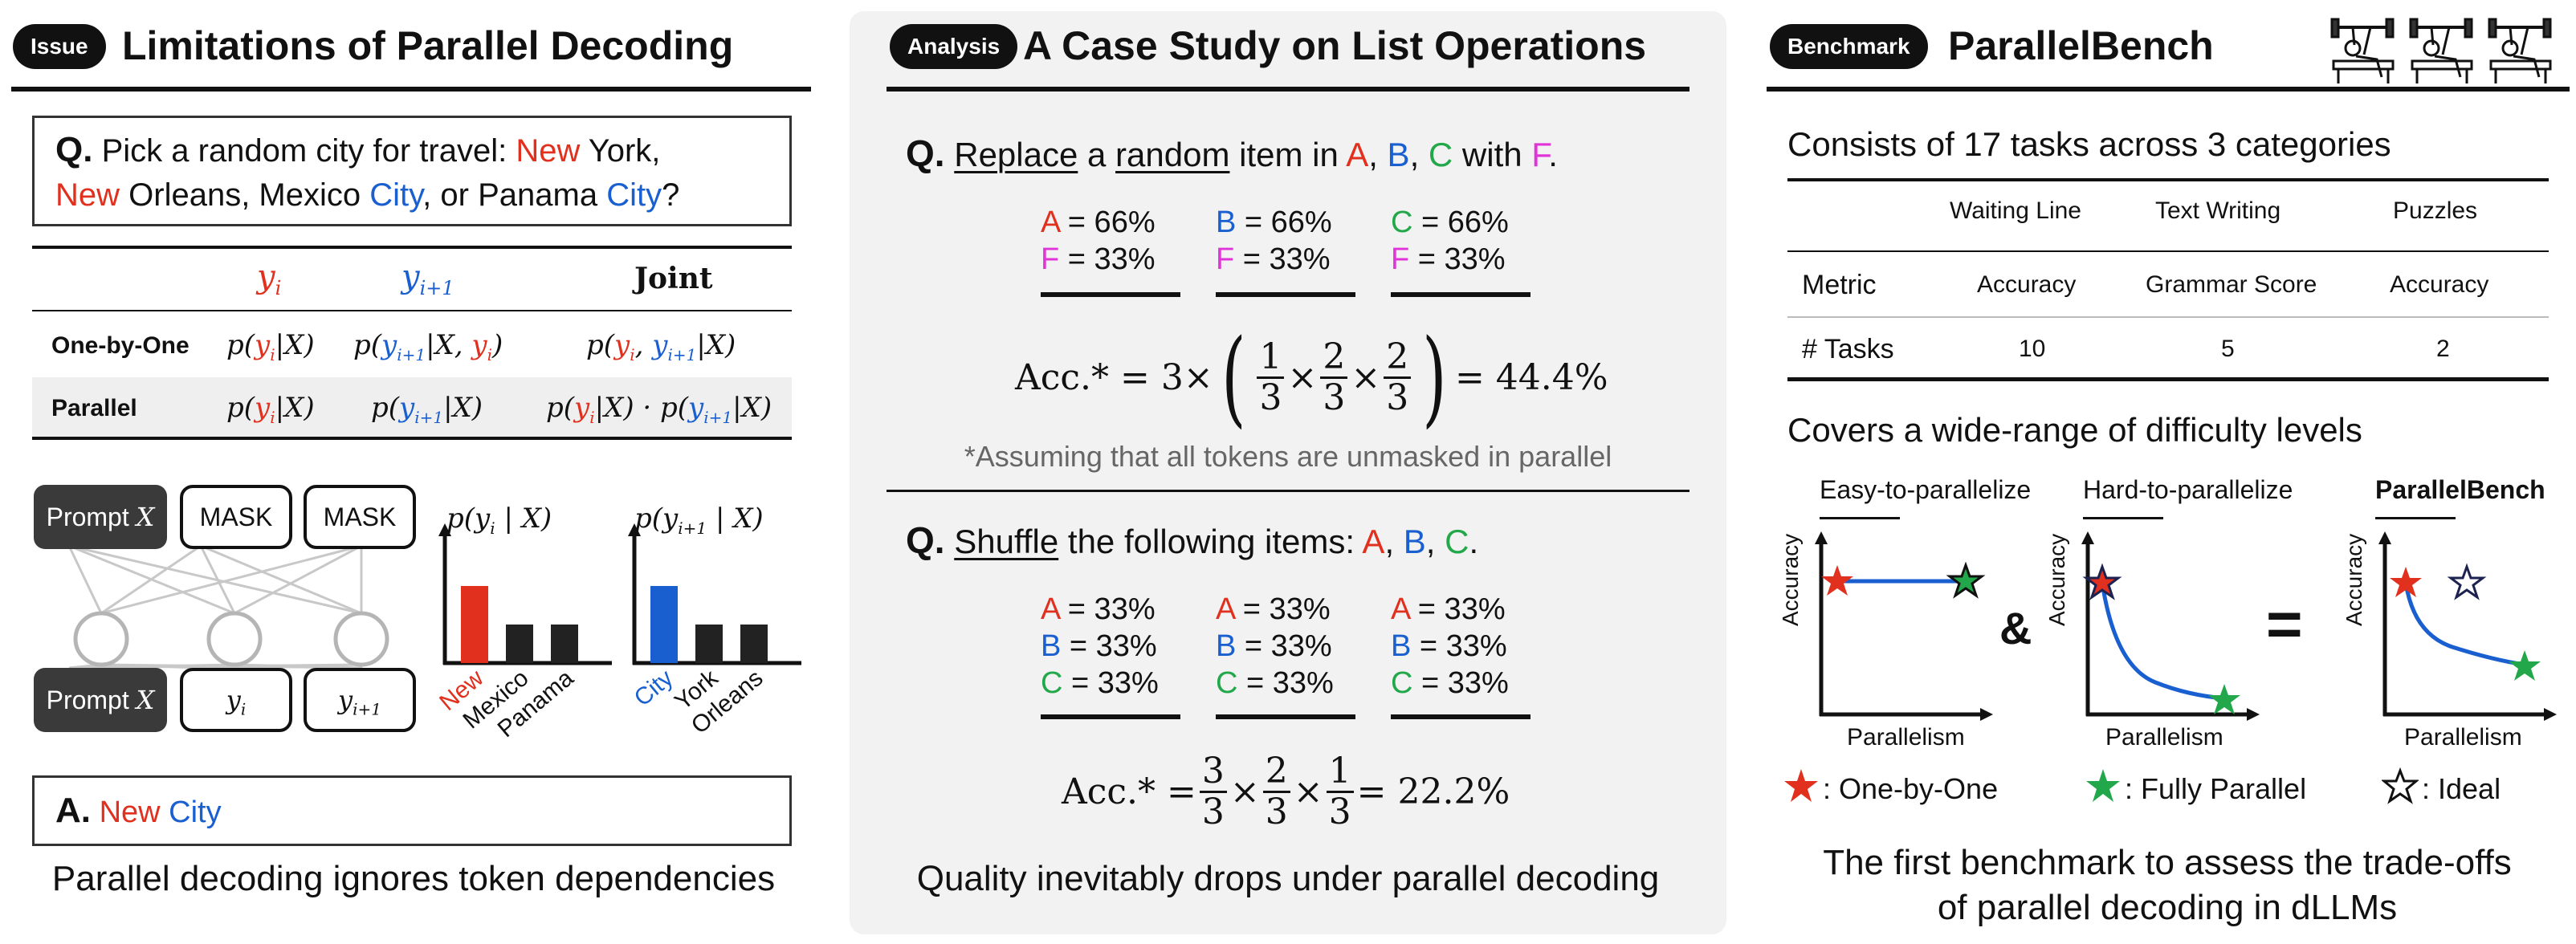 The width and height of the screenshot is (2576, 944). Describe the element at coordinates (2224, 699) in the screenshot. I see `plot2-star-fully-parallel` at that location.